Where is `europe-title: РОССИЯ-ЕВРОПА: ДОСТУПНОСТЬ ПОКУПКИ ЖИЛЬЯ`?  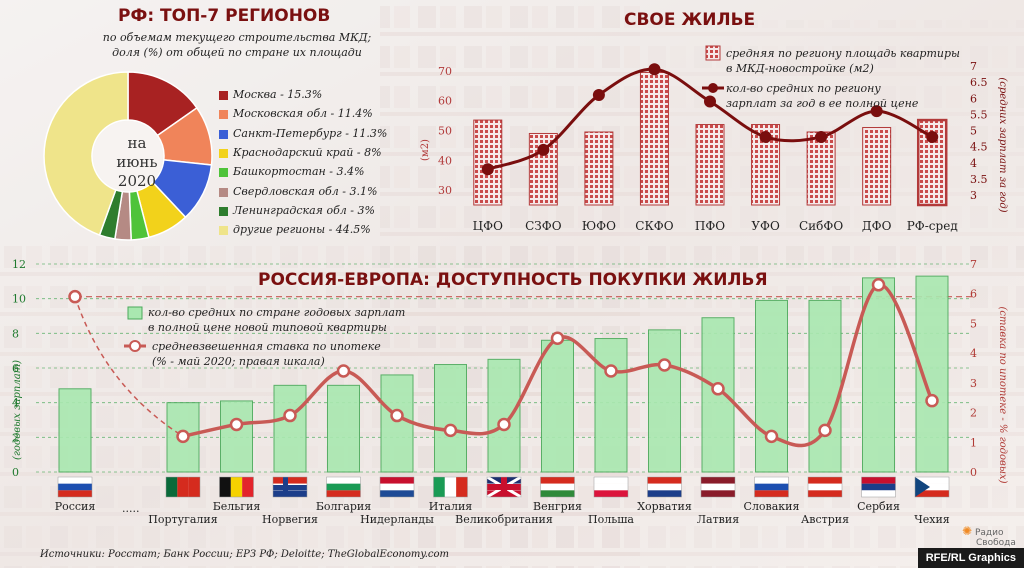
europe-title: РОССИЯ-ЕВРОПА: ДОСТУПНОСТЬ ПОКУПКИ ЖИЛЬЯ is located at coordinates (513, 280).